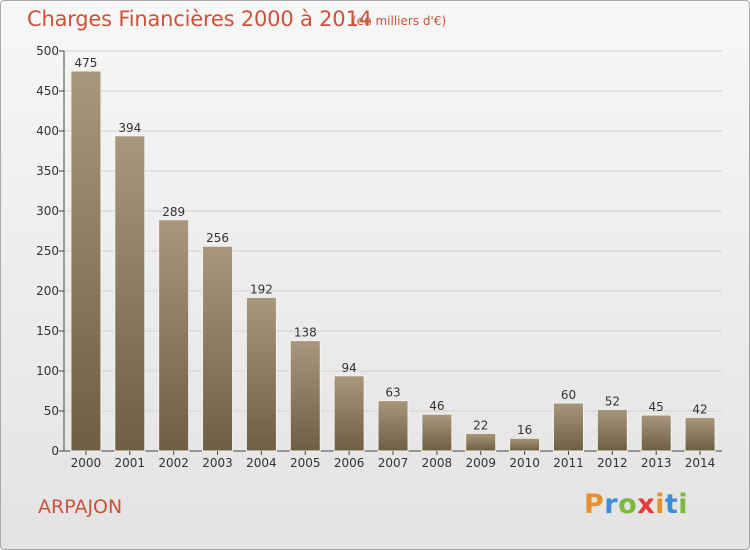 This screenshot has height=550, width=750. I want to click on x-tick-label: 2001, so click(130, 463).